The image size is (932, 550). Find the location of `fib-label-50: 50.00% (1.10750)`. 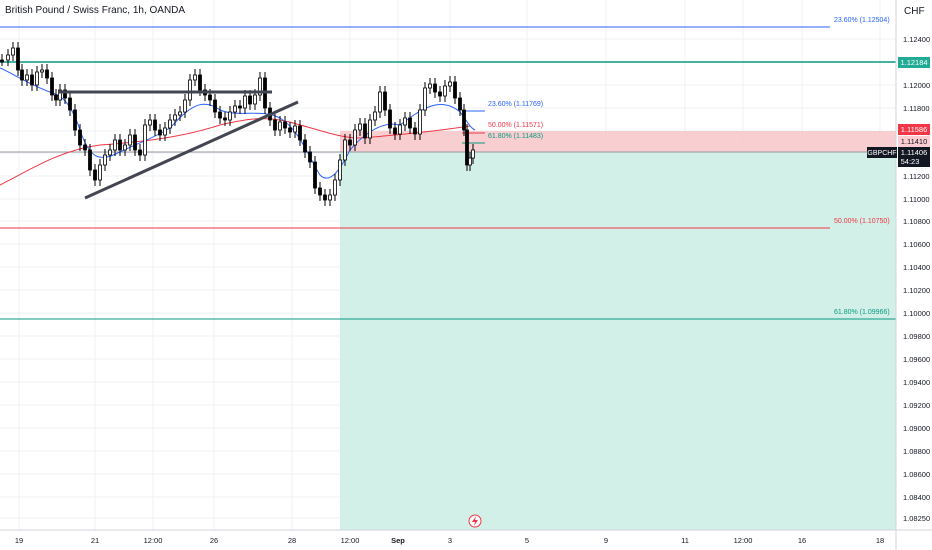

fib-label-50: 50.00% (1.10750) is located at coordinates (862, 221).